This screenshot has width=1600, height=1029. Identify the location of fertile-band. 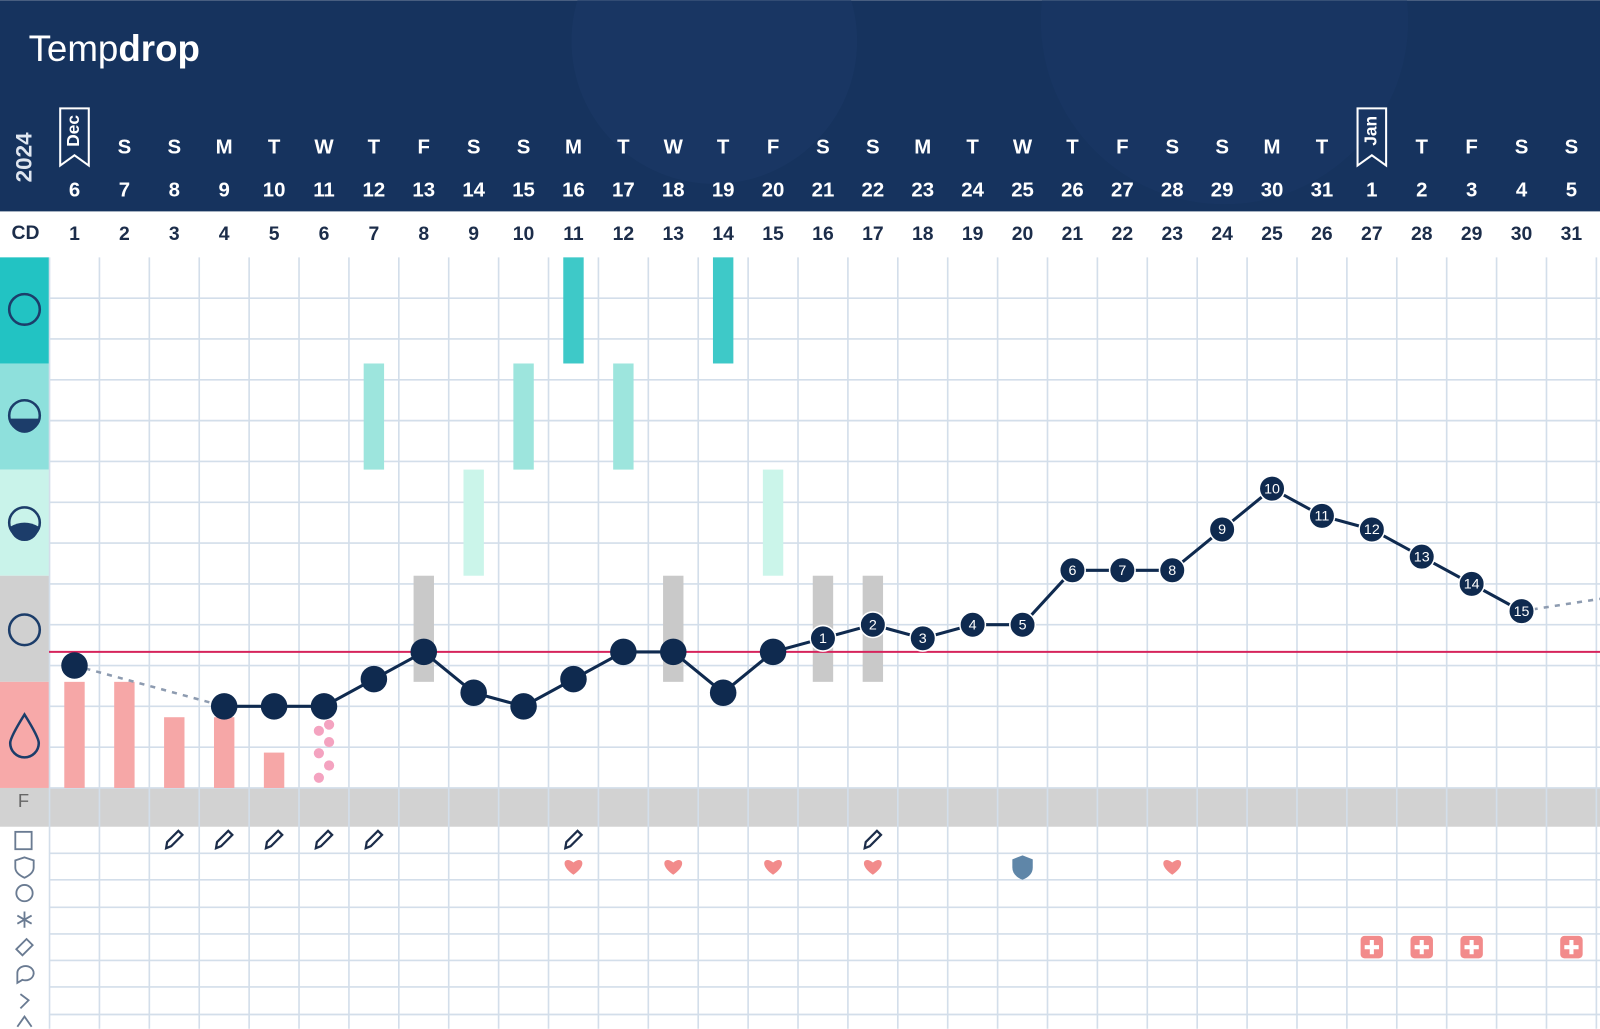
(800, 807).